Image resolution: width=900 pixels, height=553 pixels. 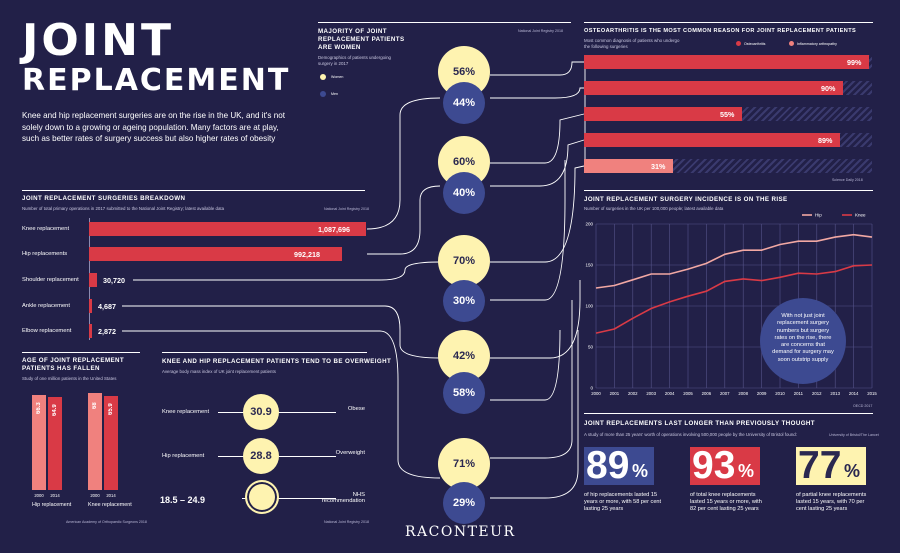 What do you see at coordinates (334, 229) in the screenshot?
I see `breakdown-row-value: 1,087,696` at bounding box center [334, 229].